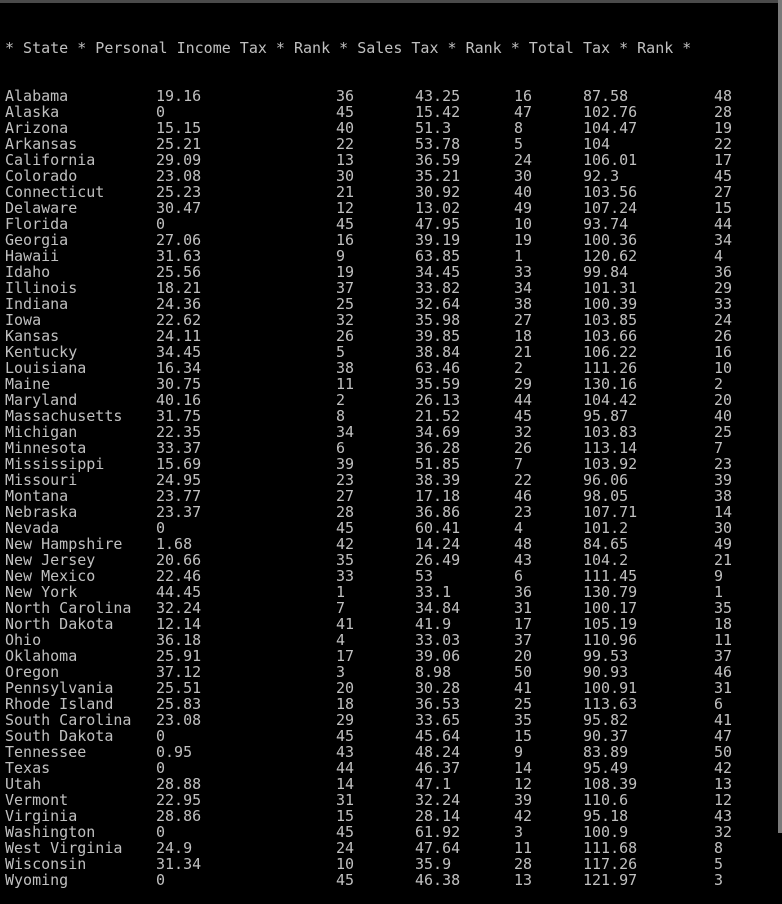 The width and height of the screenshot is (782, 904). Describe the element at coordinates (36, 880) in the screenshot. I see `state-cell: Wyoming` at that location.